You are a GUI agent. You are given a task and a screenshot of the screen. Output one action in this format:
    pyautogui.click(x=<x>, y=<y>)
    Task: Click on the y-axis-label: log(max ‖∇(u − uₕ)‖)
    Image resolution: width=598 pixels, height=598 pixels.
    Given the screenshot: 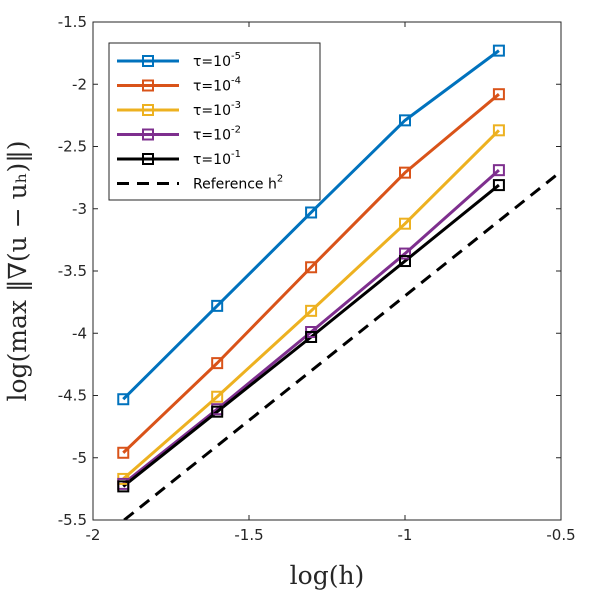 What is the action you would take?
    pyautogui.click(x=18, y=270)
    